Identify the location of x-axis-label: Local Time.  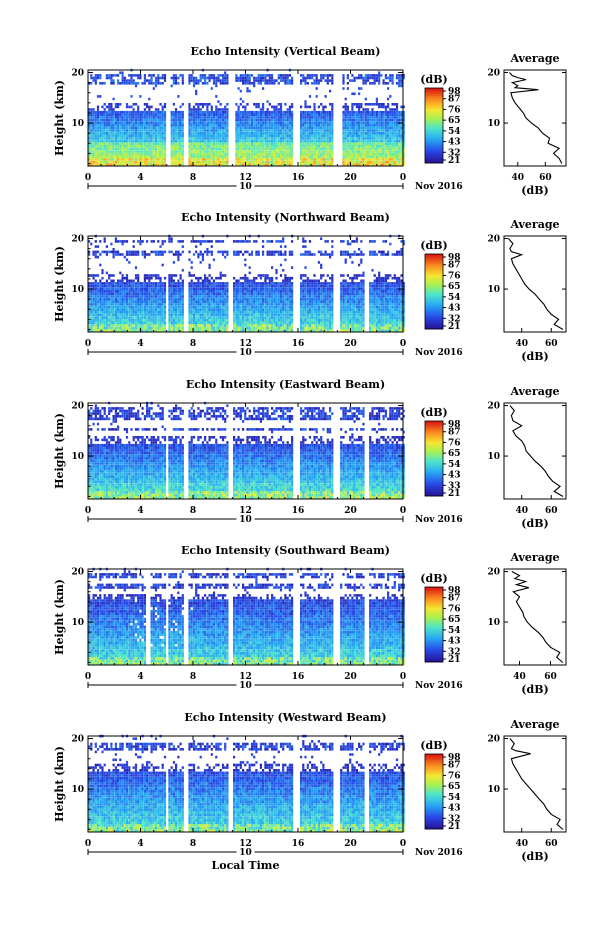
(246, 865).